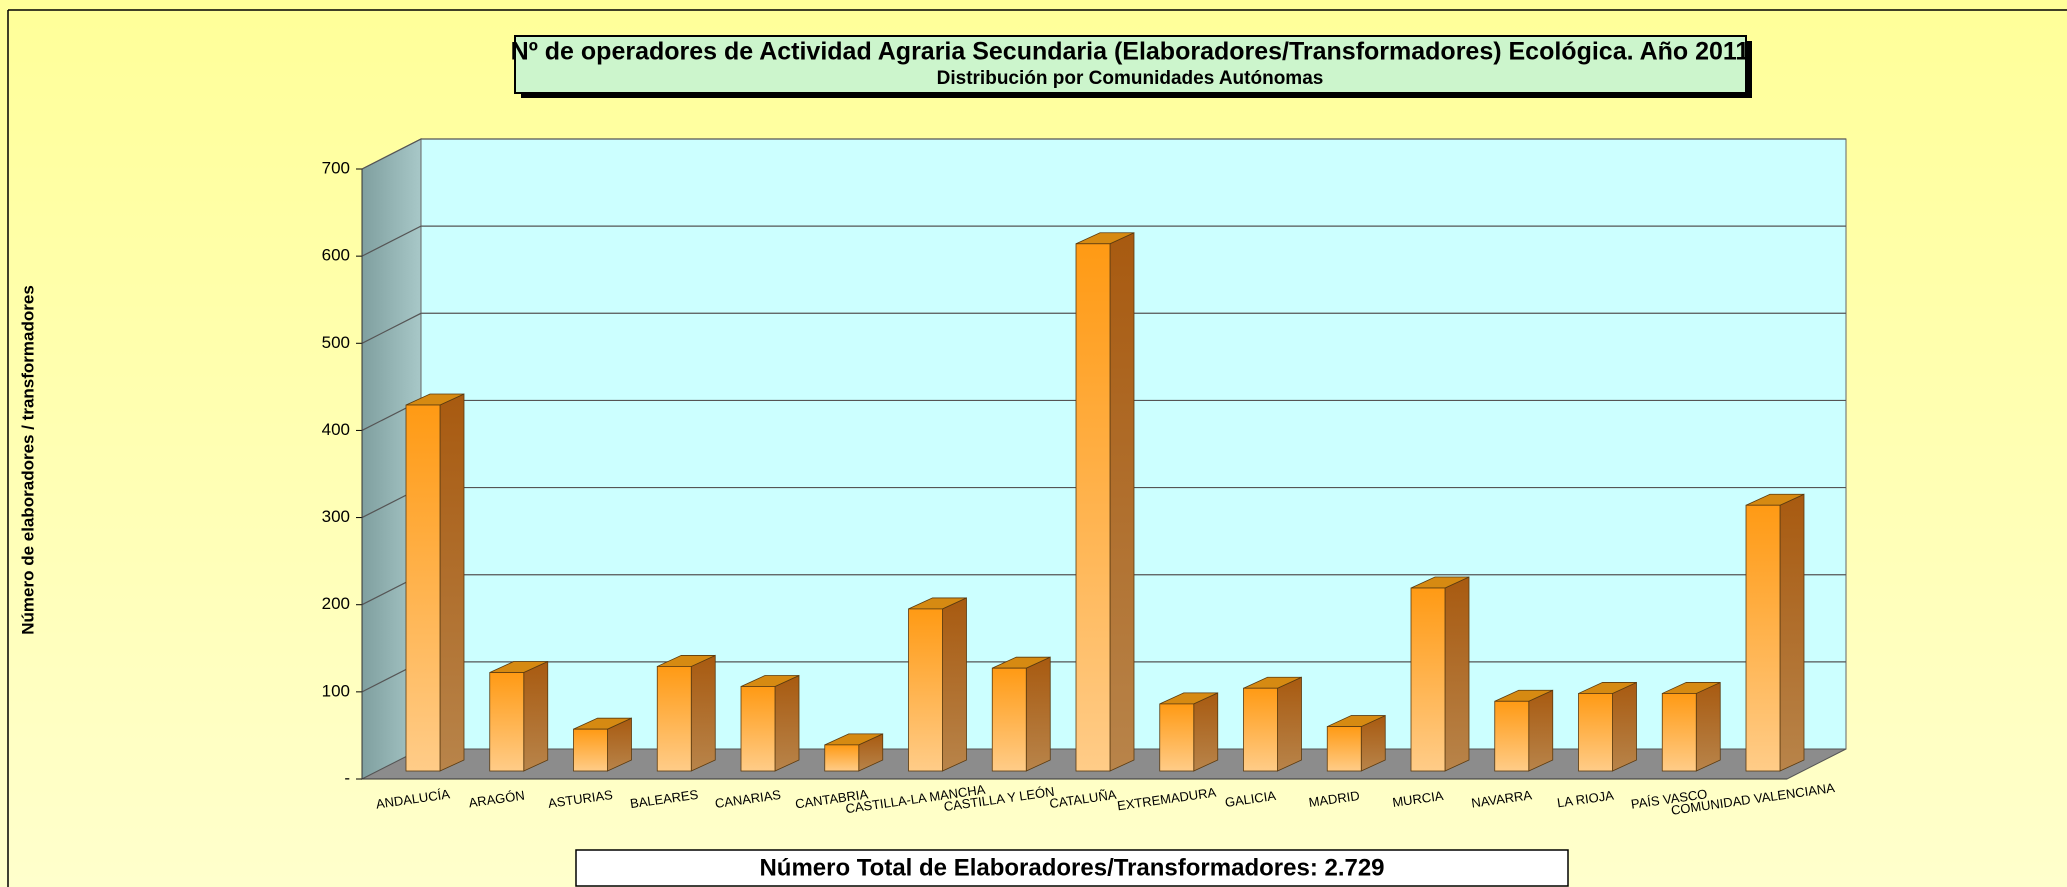  Describe the element at coordinates (336, 342) in the screenshot. I see `y-tick-label: 500` at that location.